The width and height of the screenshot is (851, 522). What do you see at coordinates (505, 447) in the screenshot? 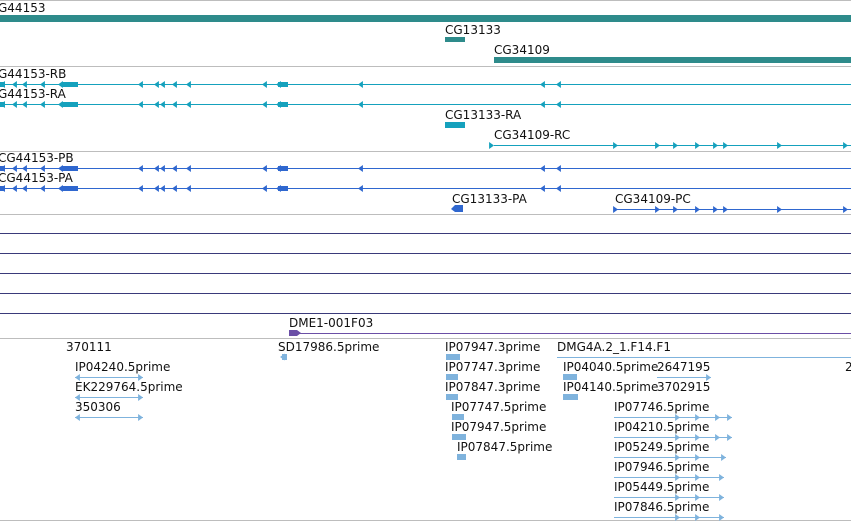
I see `est-label: IP07847.5prime` at bounding box center [505, 447].